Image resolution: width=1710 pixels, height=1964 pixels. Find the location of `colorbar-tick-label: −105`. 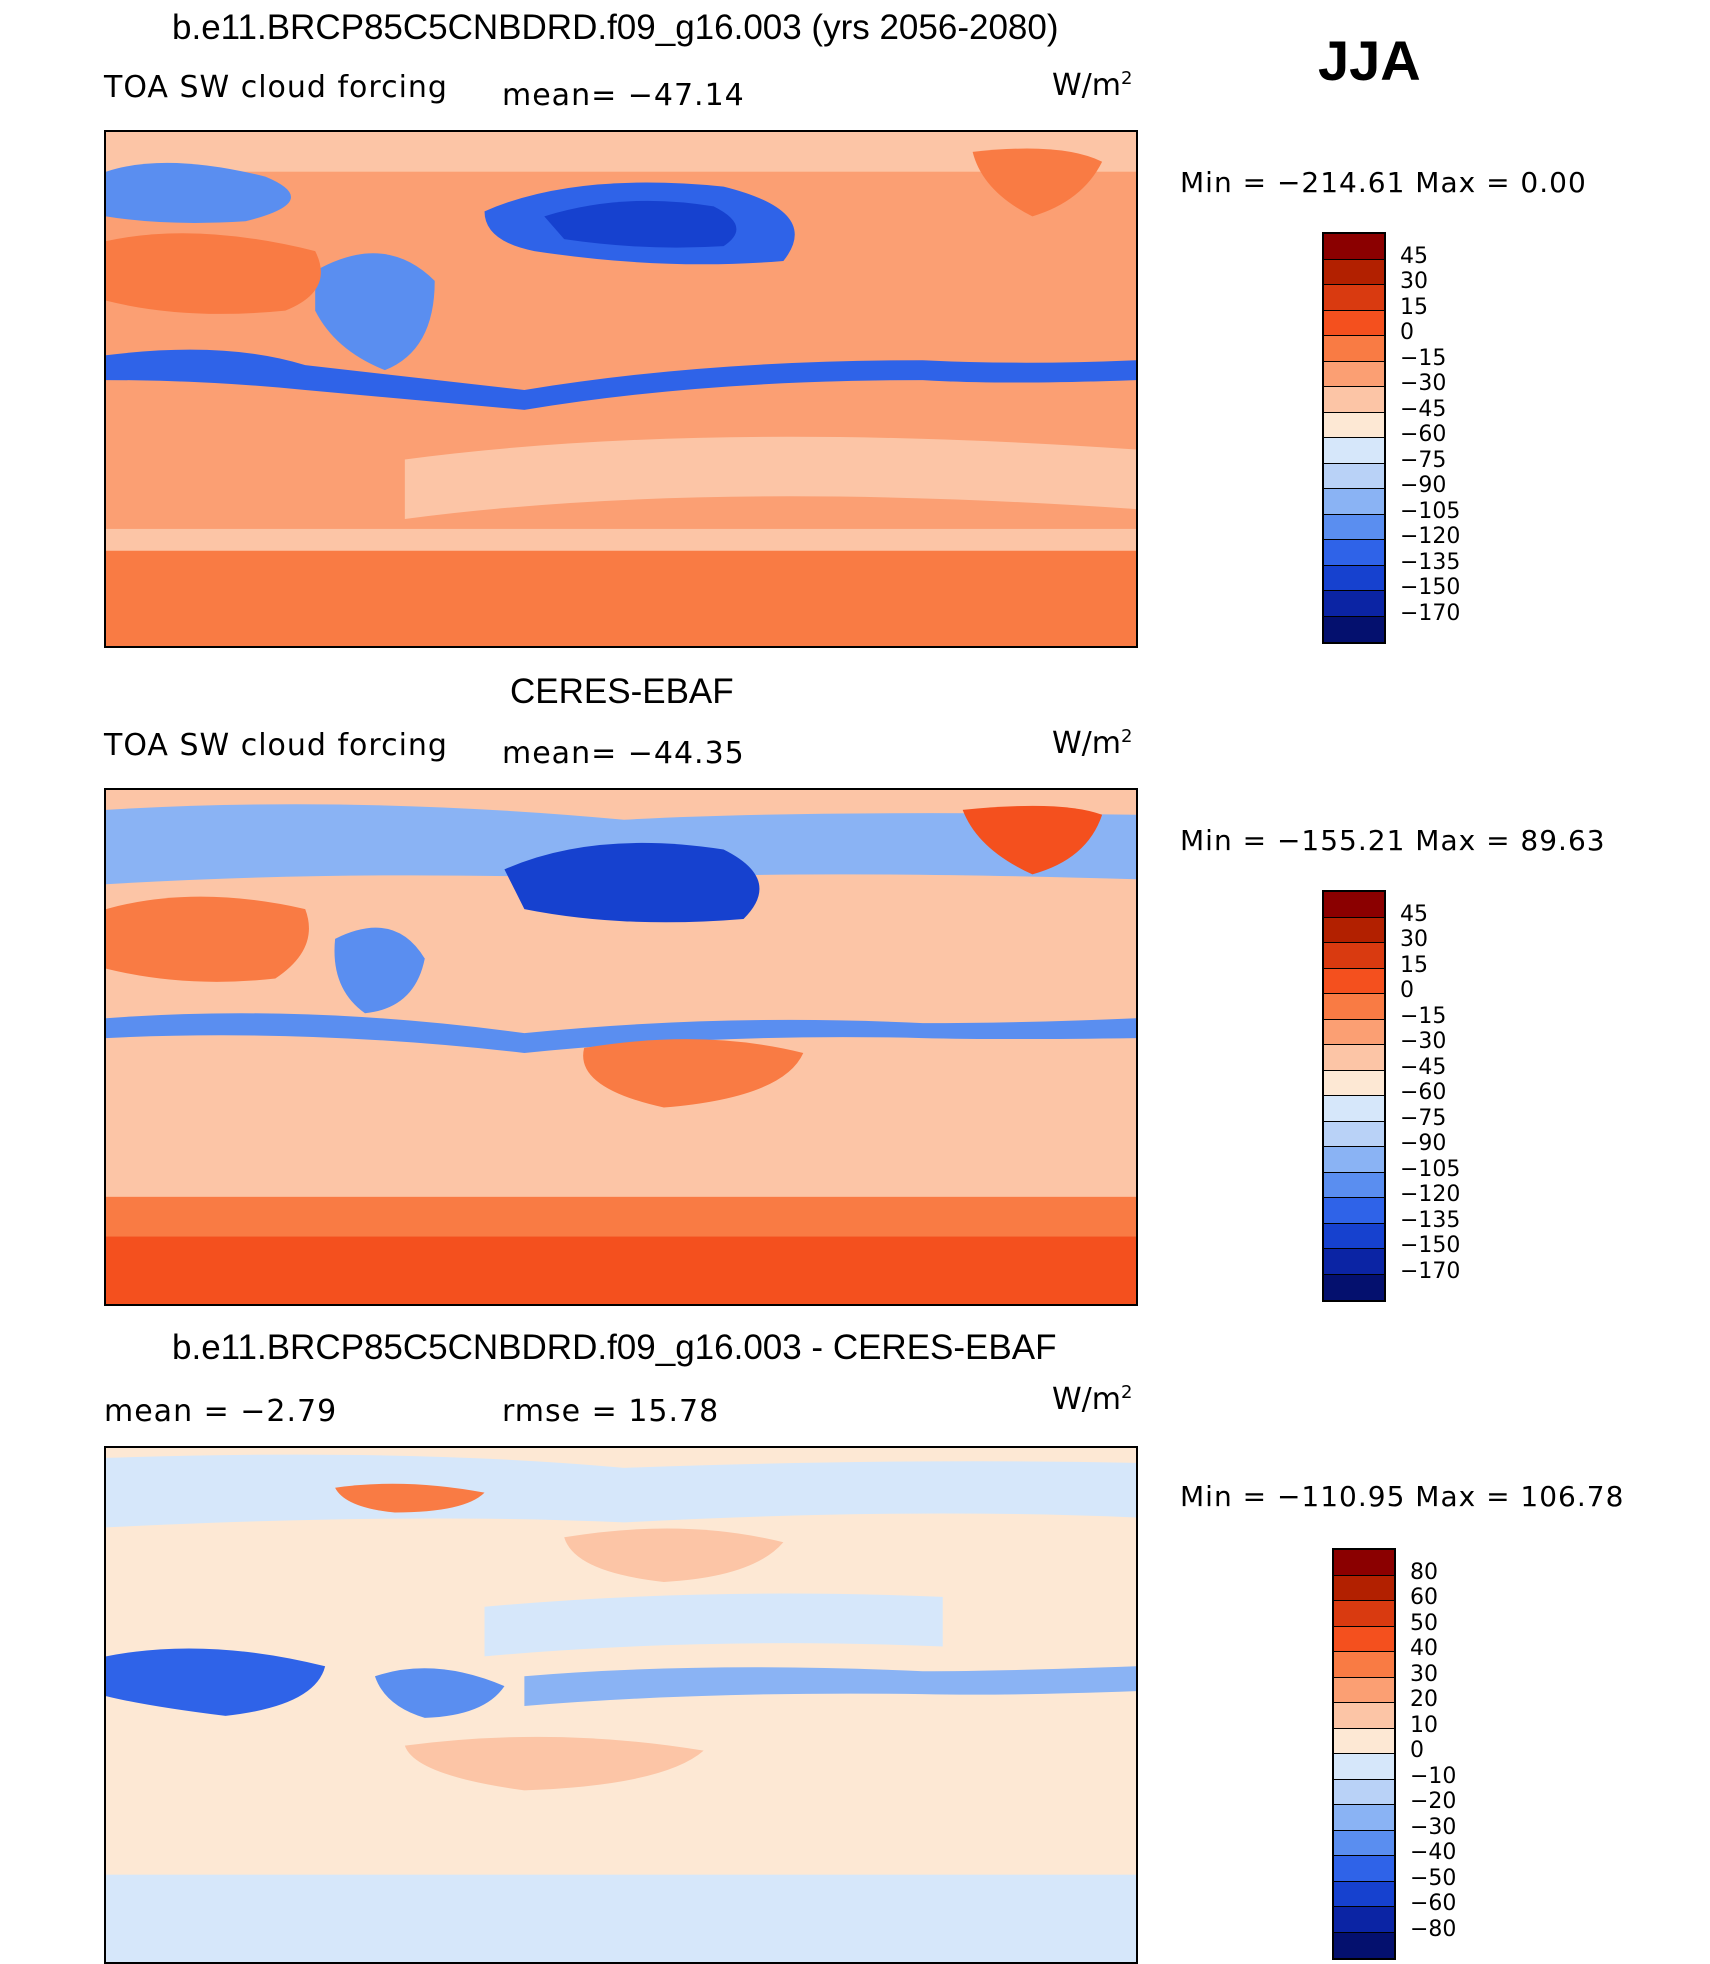

colorbar-tick-label: −105 is located at coordinates (1430, 1169).